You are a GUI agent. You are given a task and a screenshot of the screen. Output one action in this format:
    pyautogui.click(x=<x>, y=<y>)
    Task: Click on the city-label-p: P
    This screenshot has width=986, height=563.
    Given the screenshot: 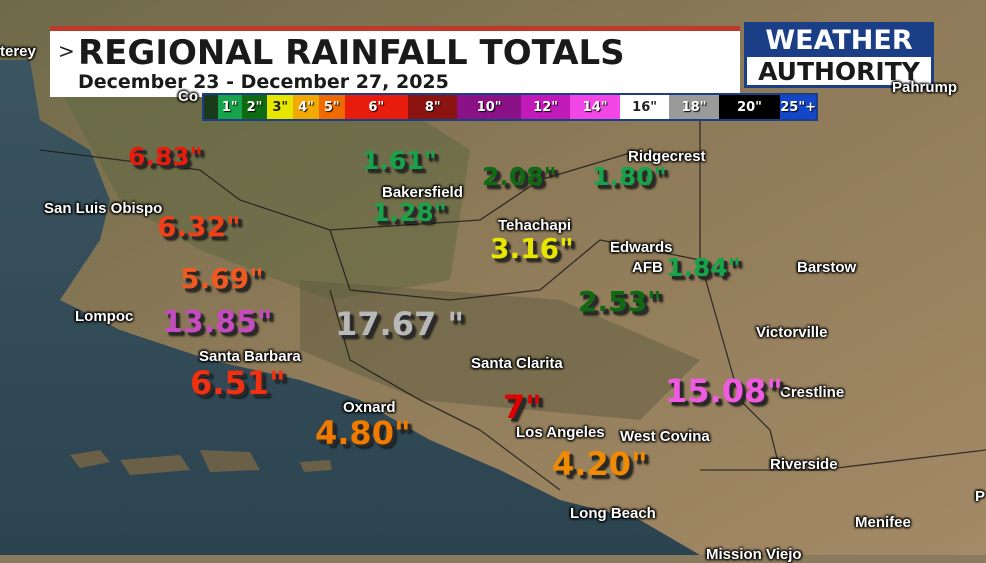 What is the action you would take?
    pyautogui.click(x=980, y=496)
    